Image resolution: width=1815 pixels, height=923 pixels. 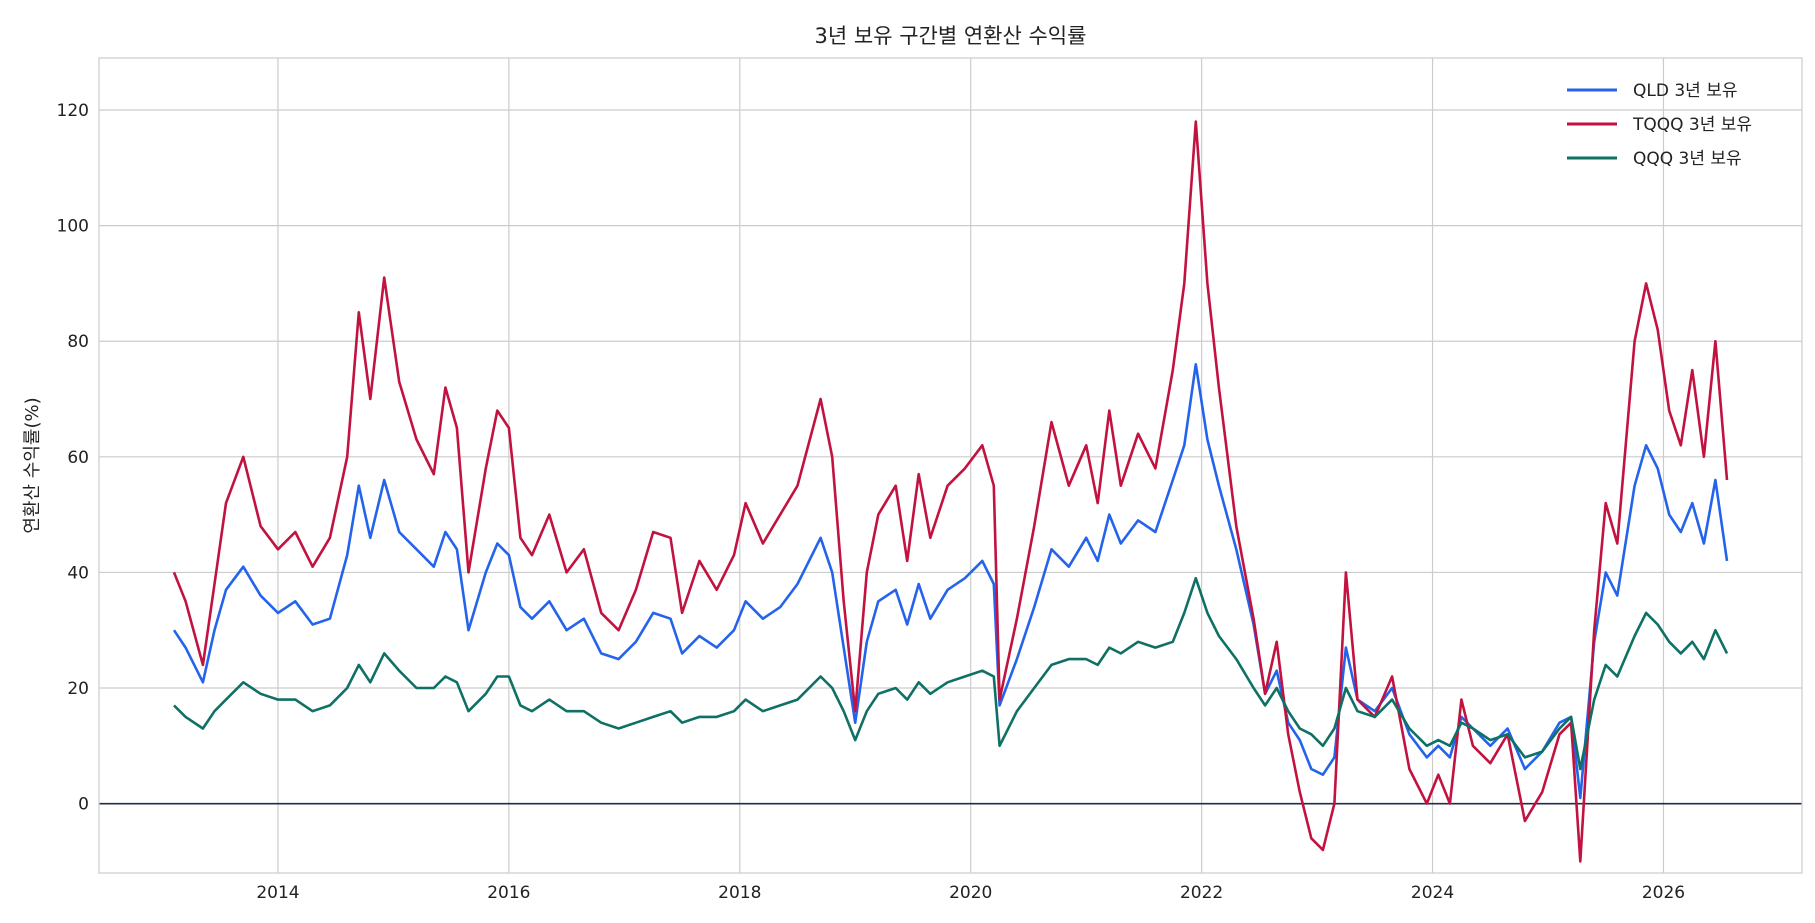 What do you see at coordinates (83, 805) in the screenshot?
I see `y-tick-label: 0` at bounding box center [83, 805].